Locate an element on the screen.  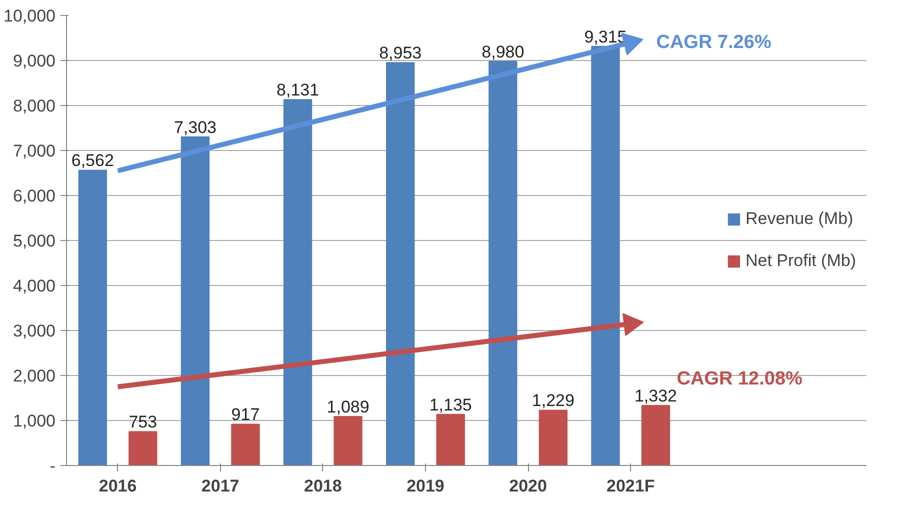
data-label: 917 is located at coordinates (245, 414).